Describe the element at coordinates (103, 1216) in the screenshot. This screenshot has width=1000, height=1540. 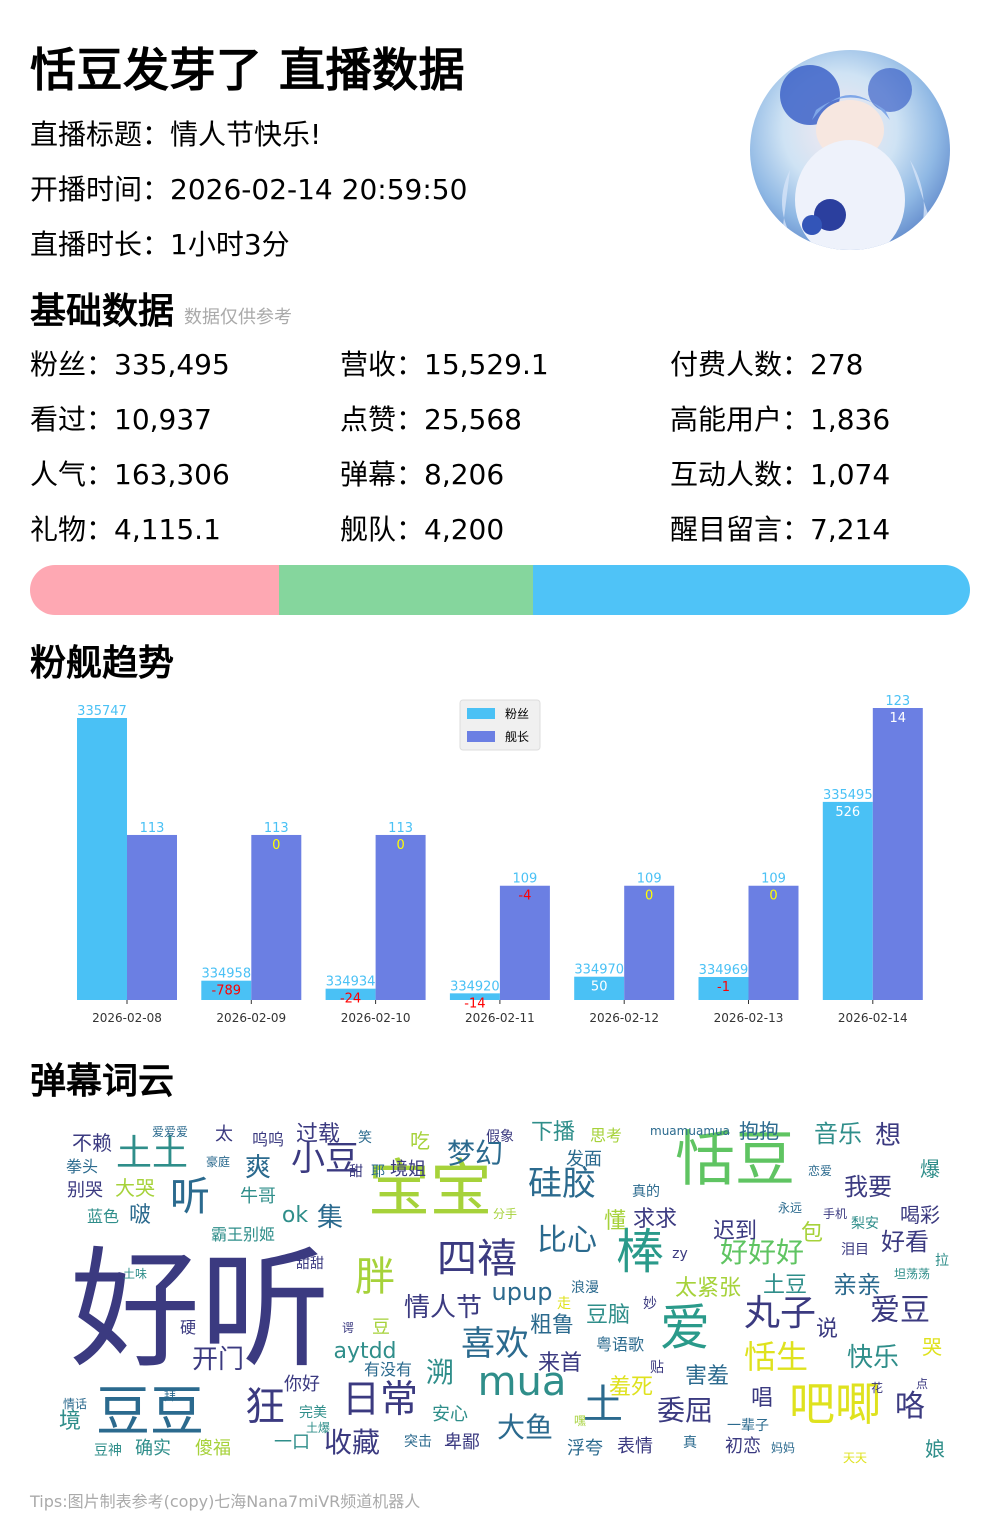
I see `wordcloud-word: 蓝色` at that location.